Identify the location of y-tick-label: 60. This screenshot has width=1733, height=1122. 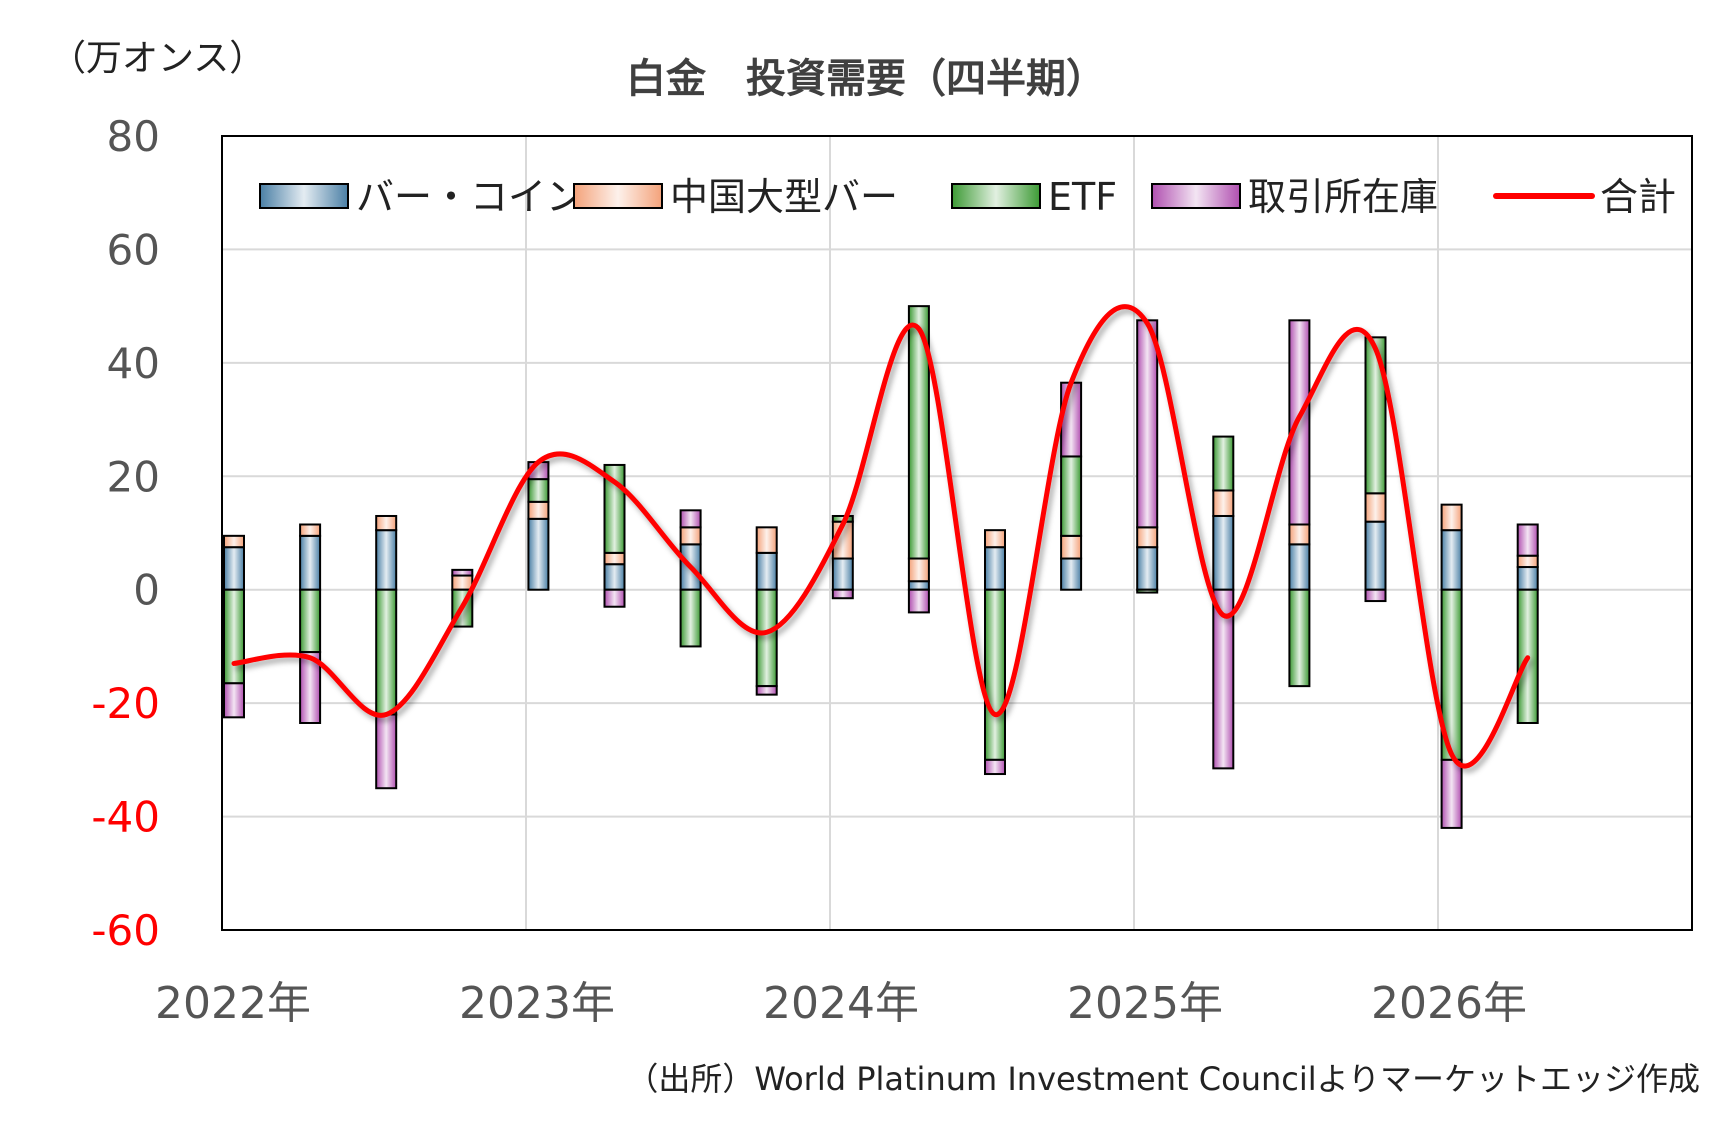
(133, 249).